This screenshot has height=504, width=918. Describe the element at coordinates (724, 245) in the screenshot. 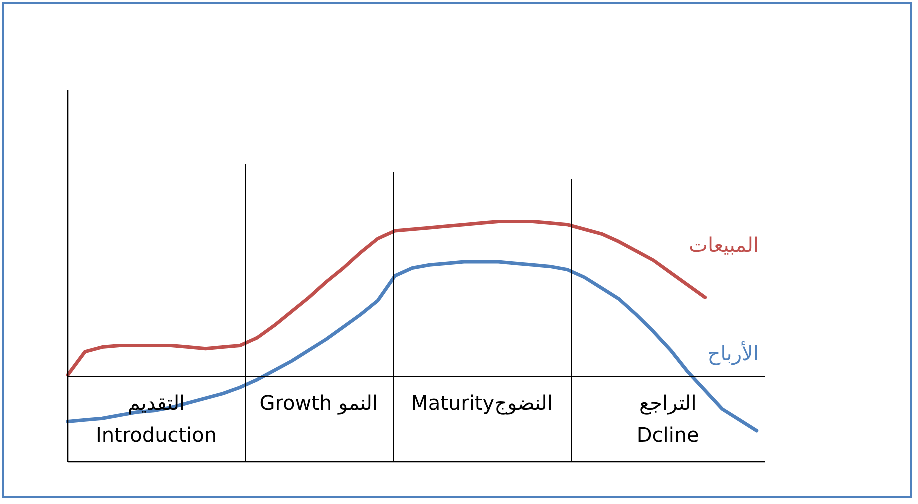

I see `series-label: المبيعات` at that location.